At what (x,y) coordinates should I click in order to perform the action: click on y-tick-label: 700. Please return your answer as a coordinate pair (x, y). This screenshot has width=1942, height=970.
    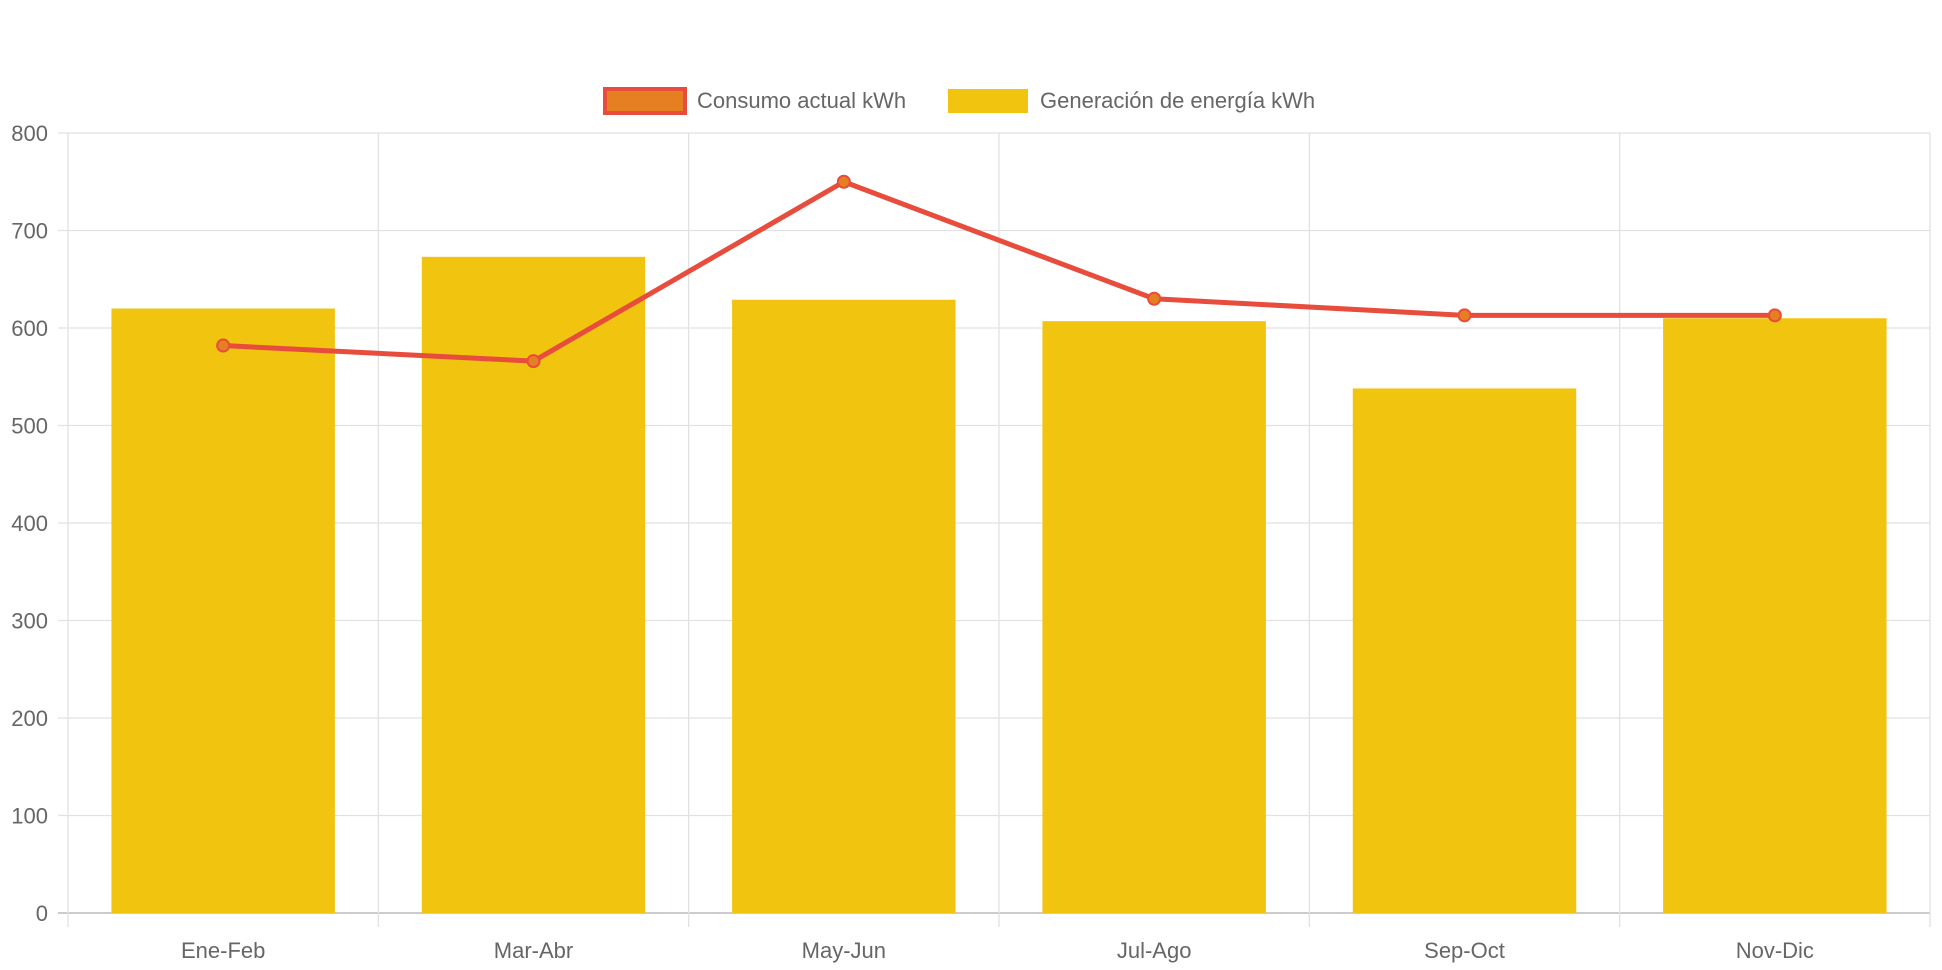
    Looking at the image, I should click on (29, 231).